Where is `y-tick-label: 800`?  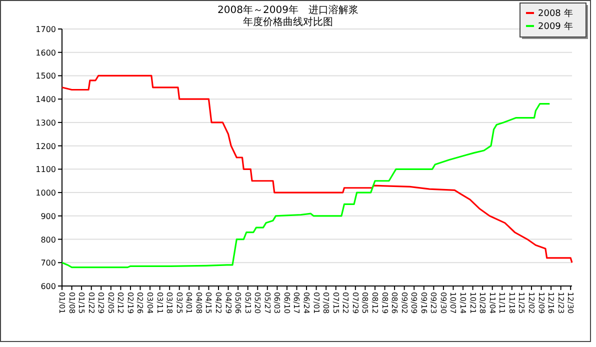
y-tick-label: 800 is located at coordinates (48, 239).